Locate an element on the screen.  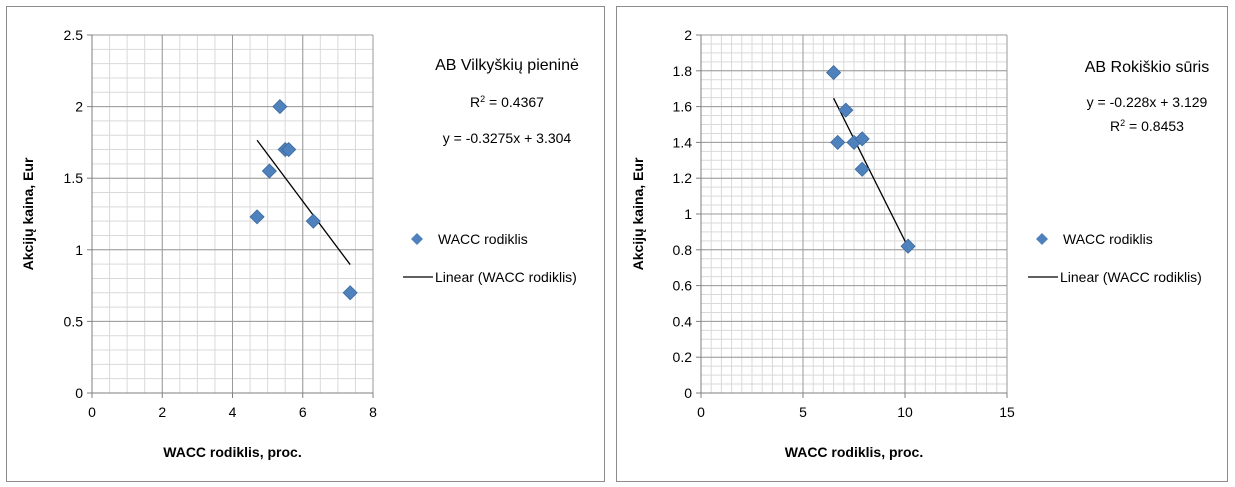
y-tick-label: 1.6 is located at coordinates (683, 107).